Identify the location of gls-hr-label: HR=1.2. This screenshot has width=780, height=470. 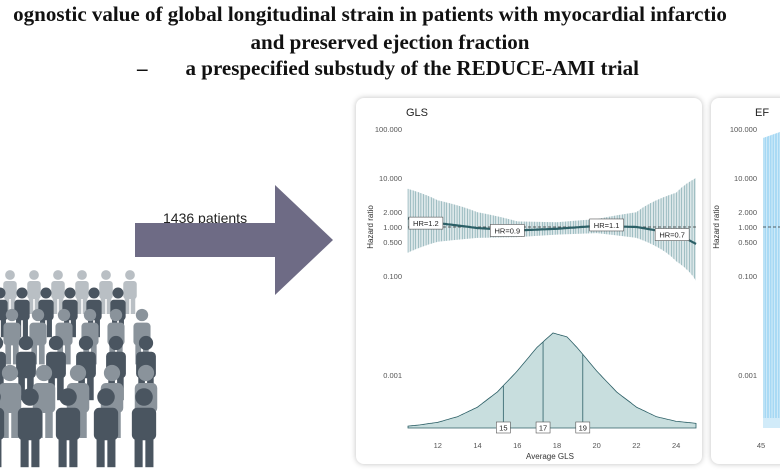
(426, 223).